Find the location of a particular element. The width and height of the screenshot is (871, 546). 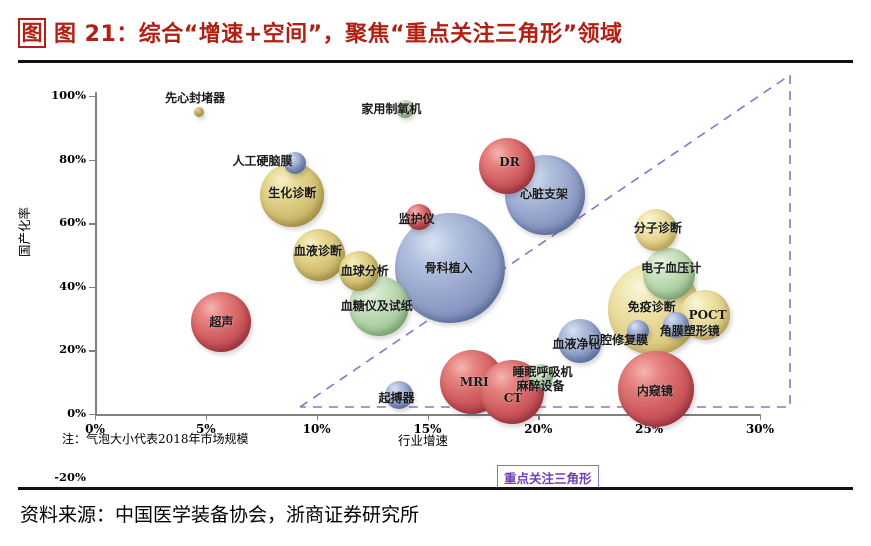

x-tick-label: 10% is located at coordinates (316, 429).